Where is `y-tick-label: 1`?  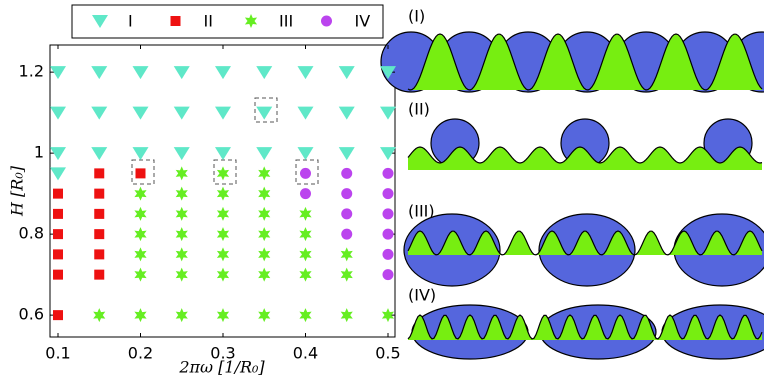 y-tick-label: 1 is located at coordinates (39, 152).